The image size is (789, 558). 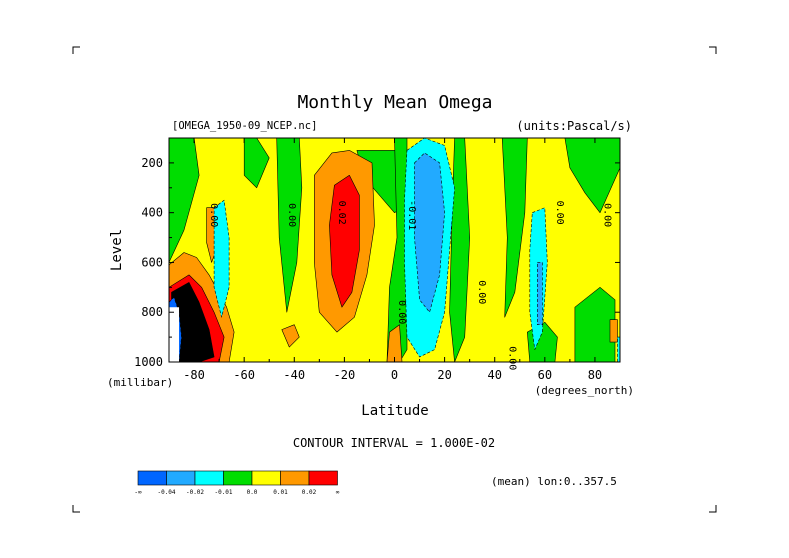 I want to click on contour-label-3: -0.01, so click(x=411, y=215).